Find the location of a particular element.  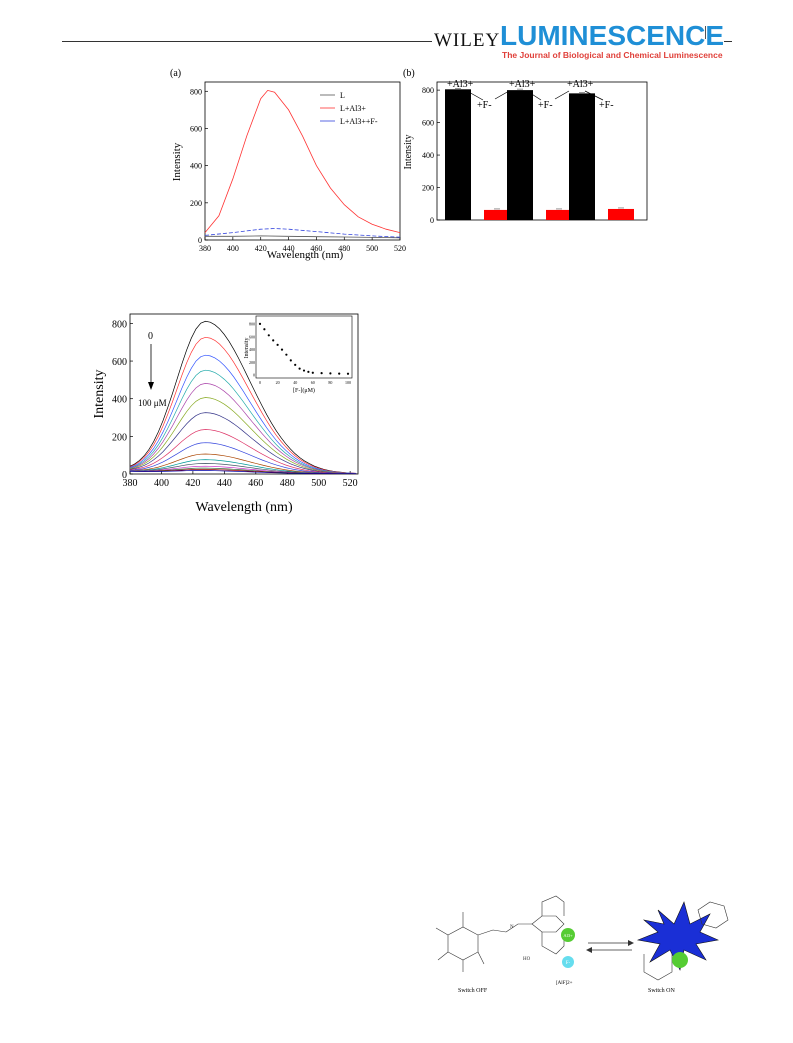

annot-al-3: +Al3+ is located at coordinates (580, 84).